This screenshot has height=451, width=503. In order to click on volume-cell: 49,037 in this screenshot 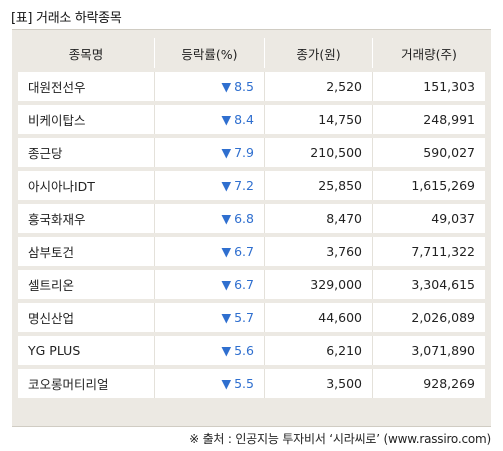, I will do `click(429, 218)`.